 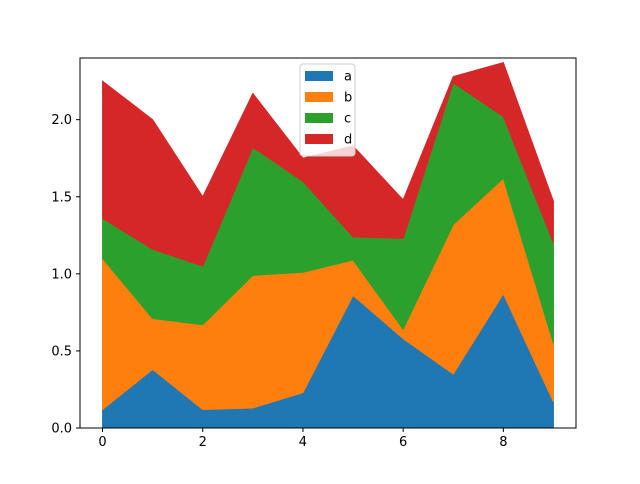 What do you see at coordinates (348, 77) in the screenshot?
I see `legend-label-a: a` at bounding box center [348, 77].